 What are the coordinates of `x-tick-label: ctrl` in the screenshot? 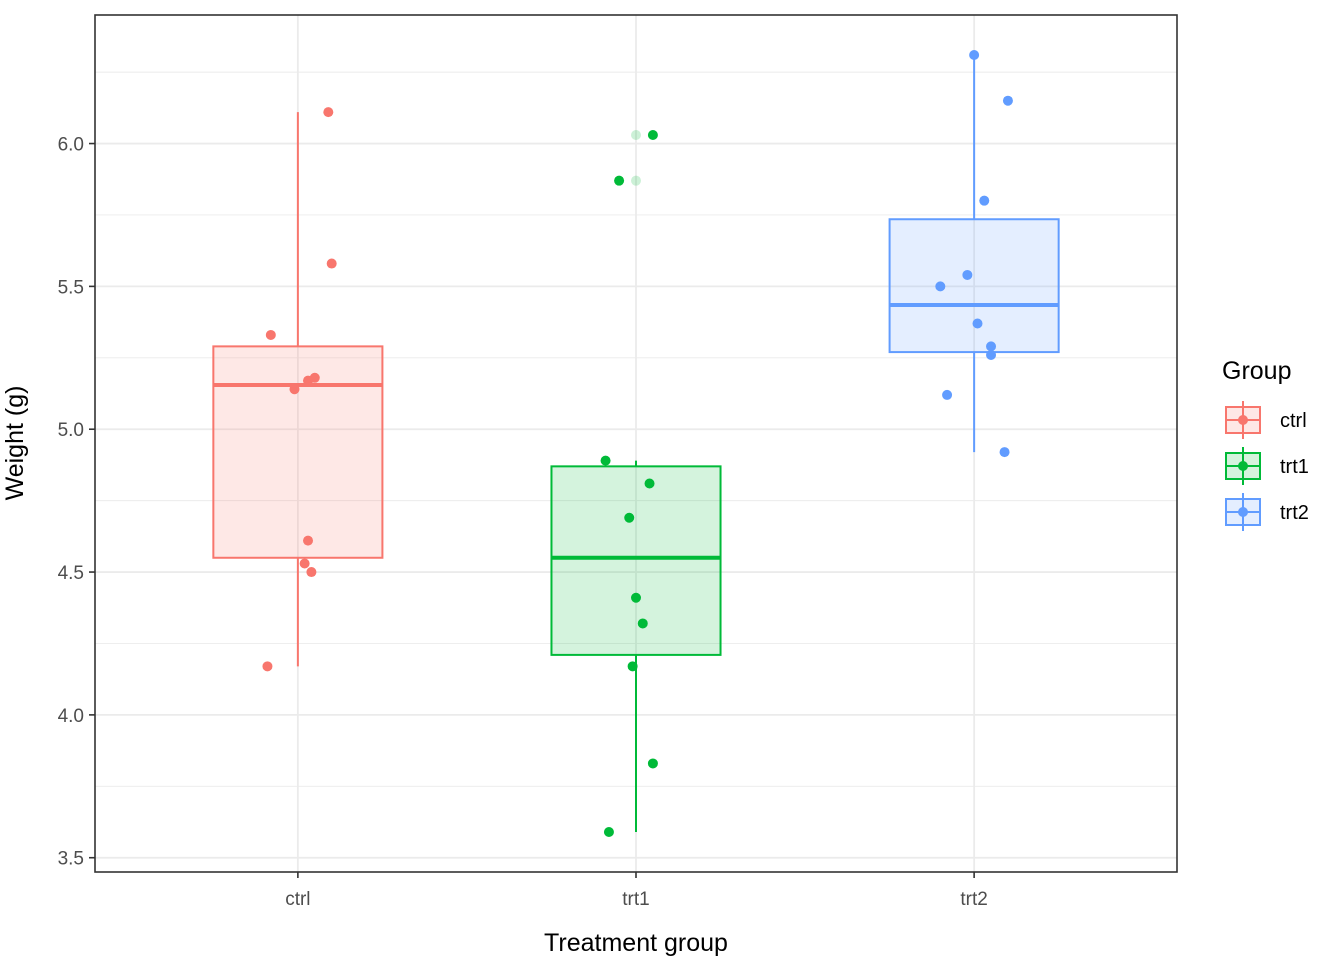 It's located at (297, 899).